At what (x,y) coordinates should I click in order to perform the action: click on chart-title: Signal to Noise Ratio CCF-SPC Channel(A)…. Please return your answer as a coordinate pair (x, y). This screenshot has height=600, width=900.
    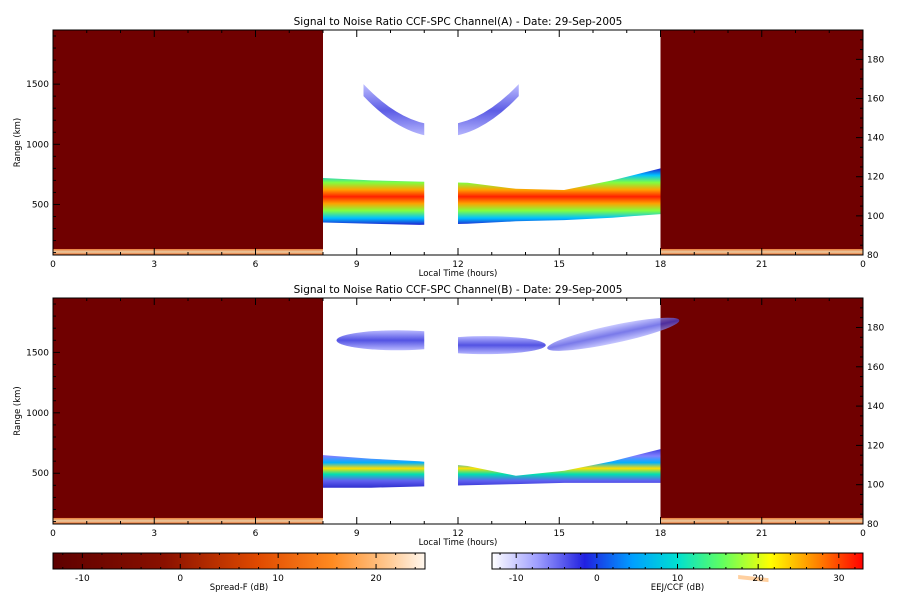
    Looking at the image, I should click on (458, 22).